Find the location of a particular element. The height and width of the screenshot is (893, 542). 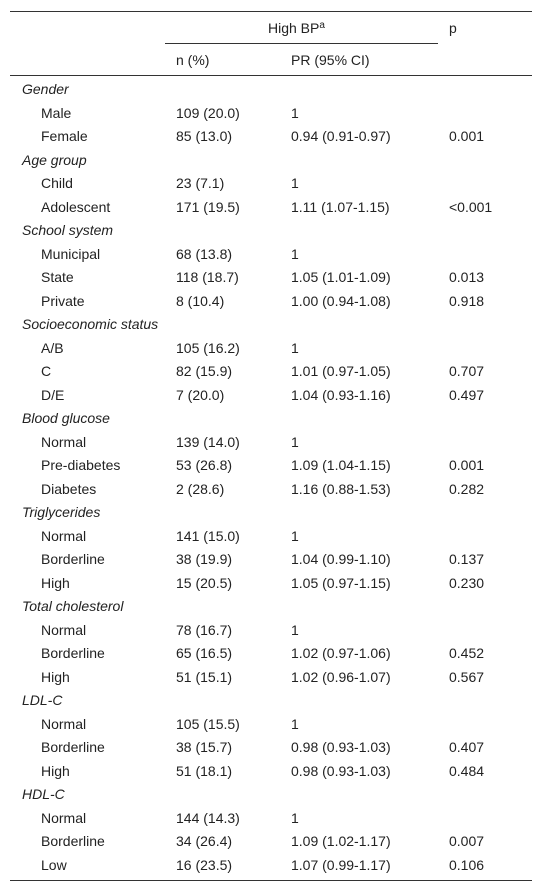

header-group-text: High BP is located at coordinates (294, 28).